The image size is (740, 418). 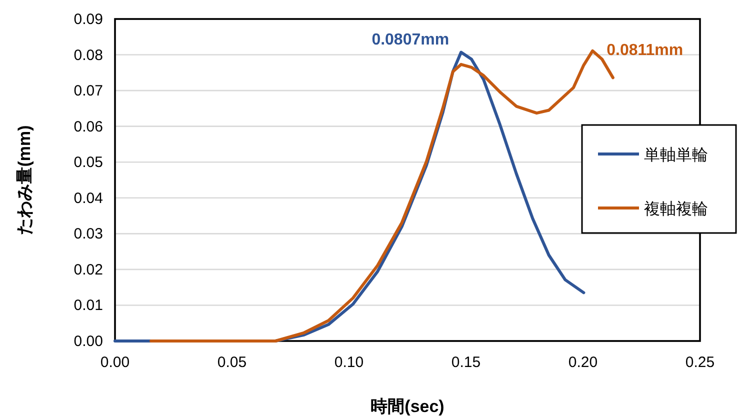 I want to click on y-tick-label: 0.05, so click(x=88, y=163).